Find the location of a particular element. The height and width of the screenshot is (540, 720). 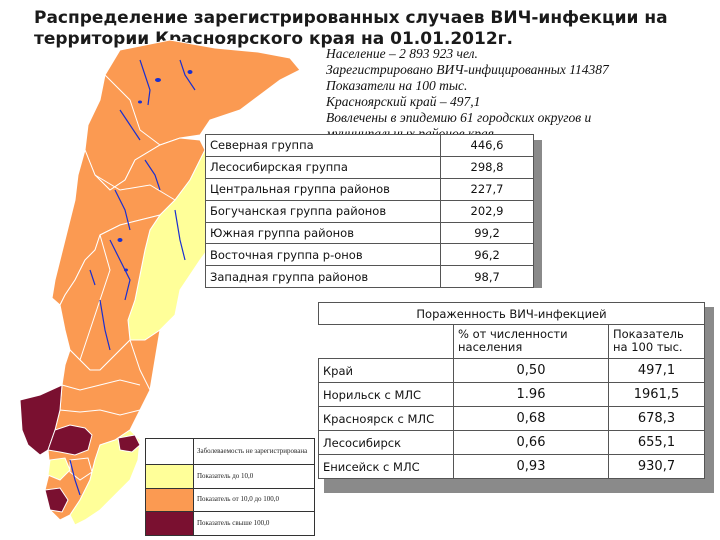

legend-label: Показатель свыше 100,0 is located at coordinates (233, 522).